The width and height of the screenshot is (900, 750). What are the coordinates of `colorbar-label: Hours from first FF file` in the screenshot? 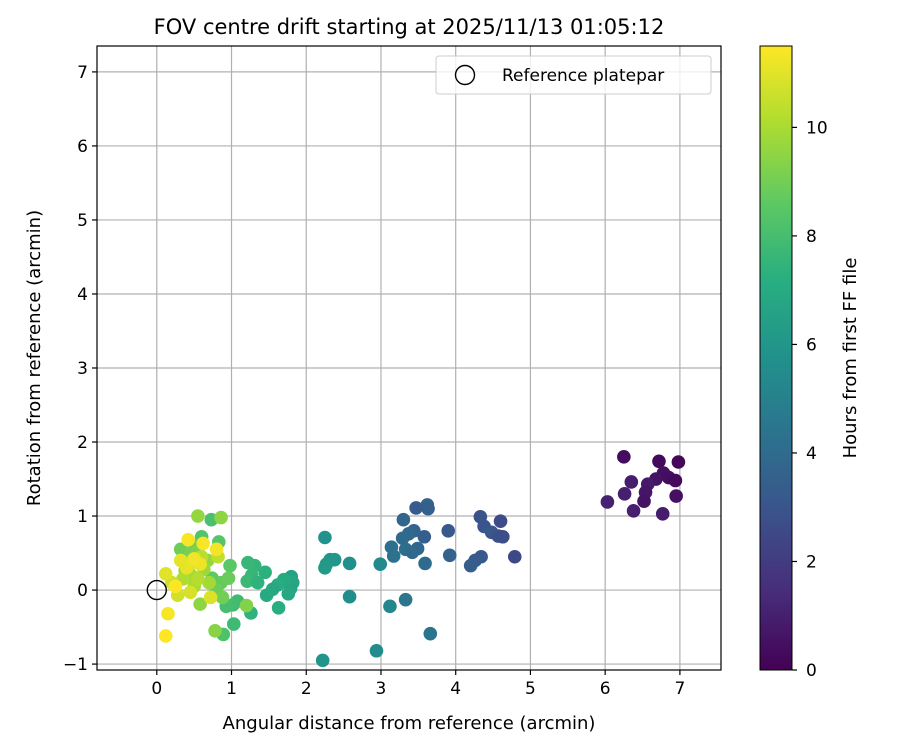 It's located at (850, 358).